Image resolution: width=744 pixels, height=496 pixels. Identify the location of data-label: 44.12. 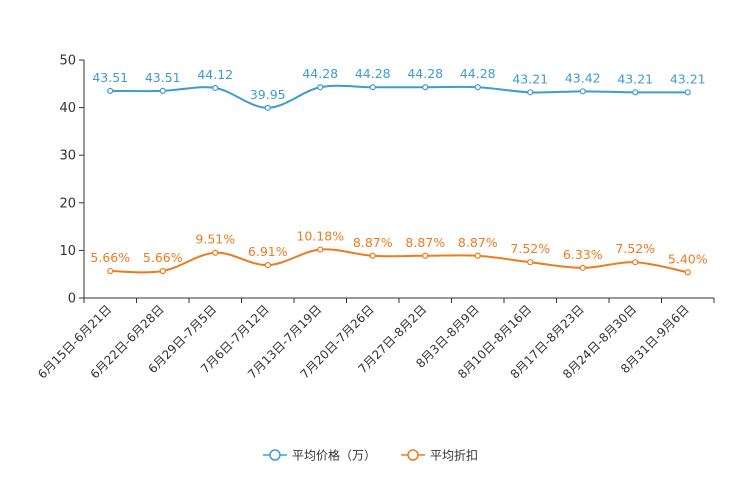
(215, 74).